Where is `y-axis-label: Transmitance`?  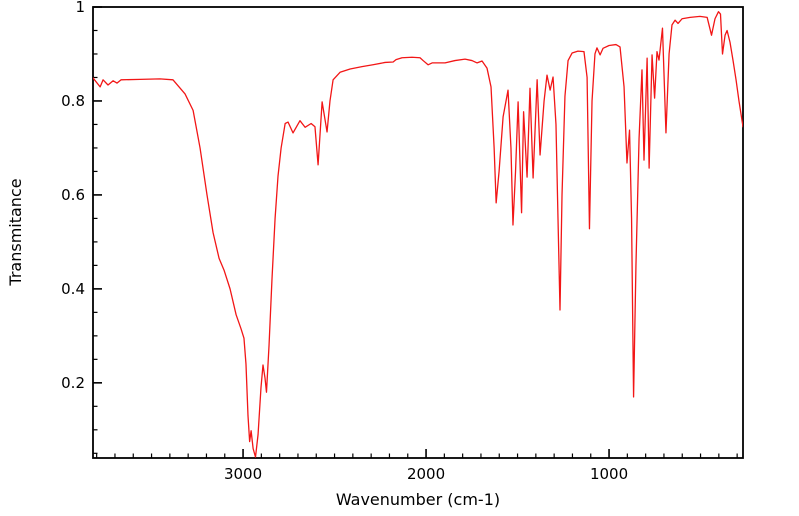
y-axis-label: Transmitance is located at coordinates (15, 232).